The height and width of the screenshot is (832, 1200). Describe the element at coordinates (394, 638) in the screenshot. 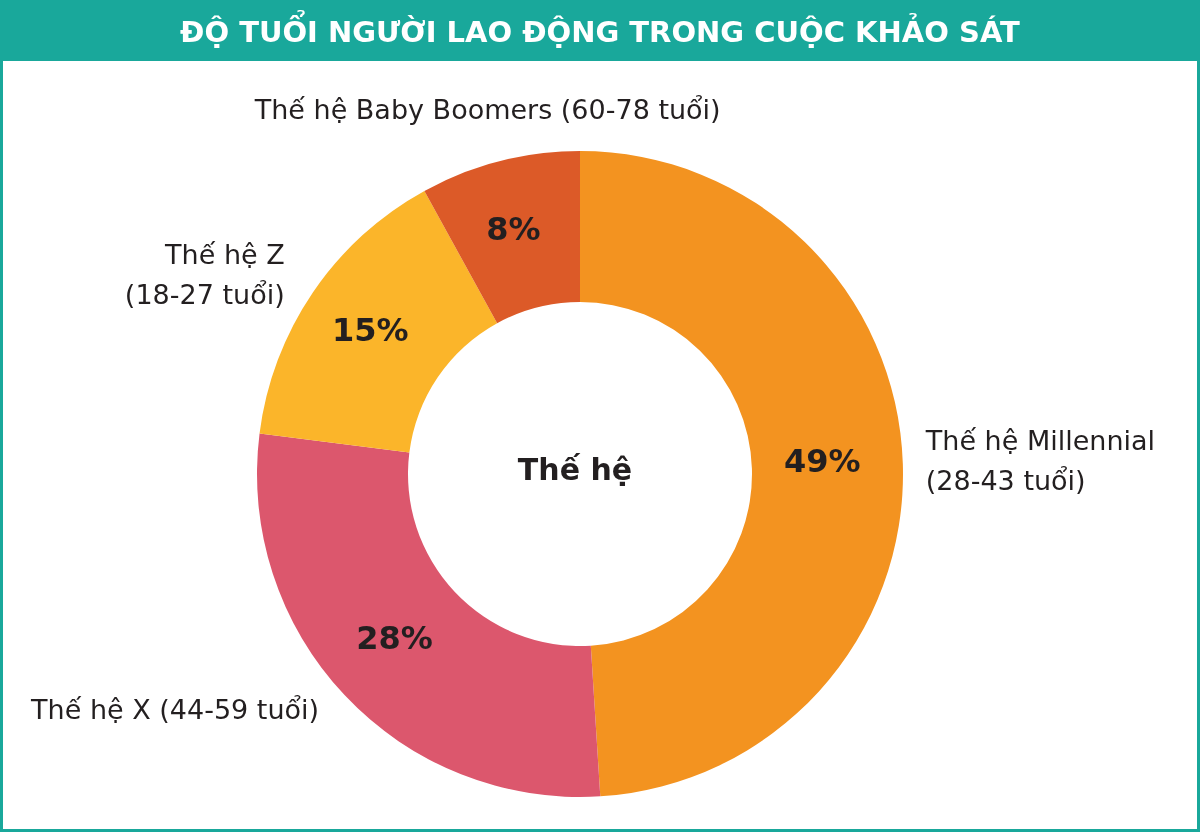

I see `data-label: 28%` at that location.